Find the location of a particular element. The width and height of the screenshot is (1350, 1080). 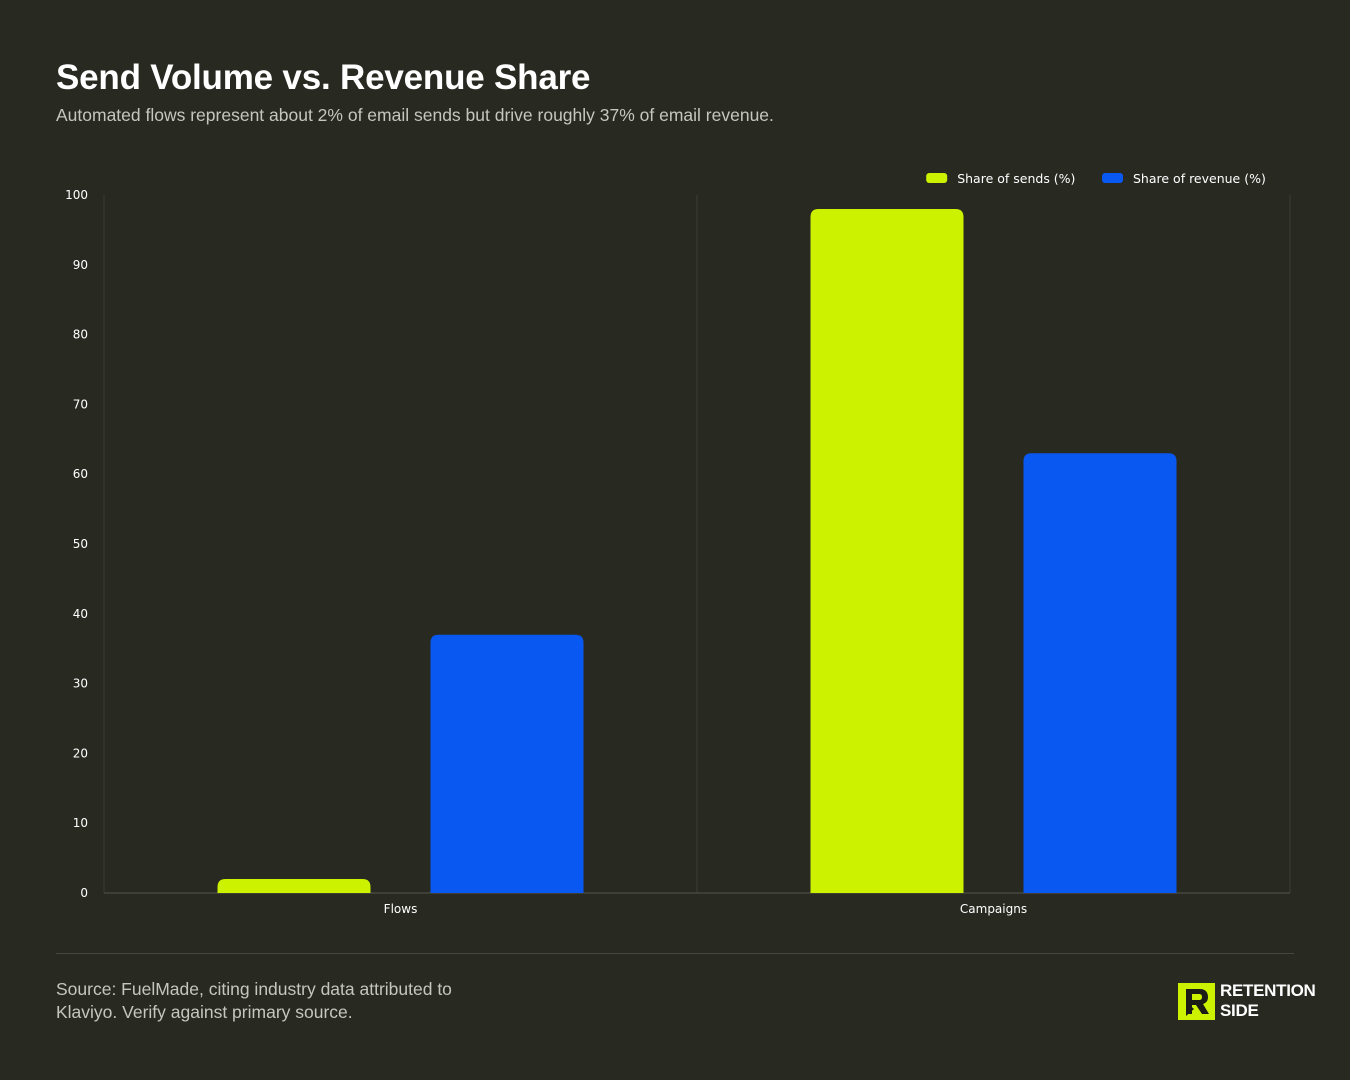

bar-campaigns-revenue is located at coordinates (1100, 673).